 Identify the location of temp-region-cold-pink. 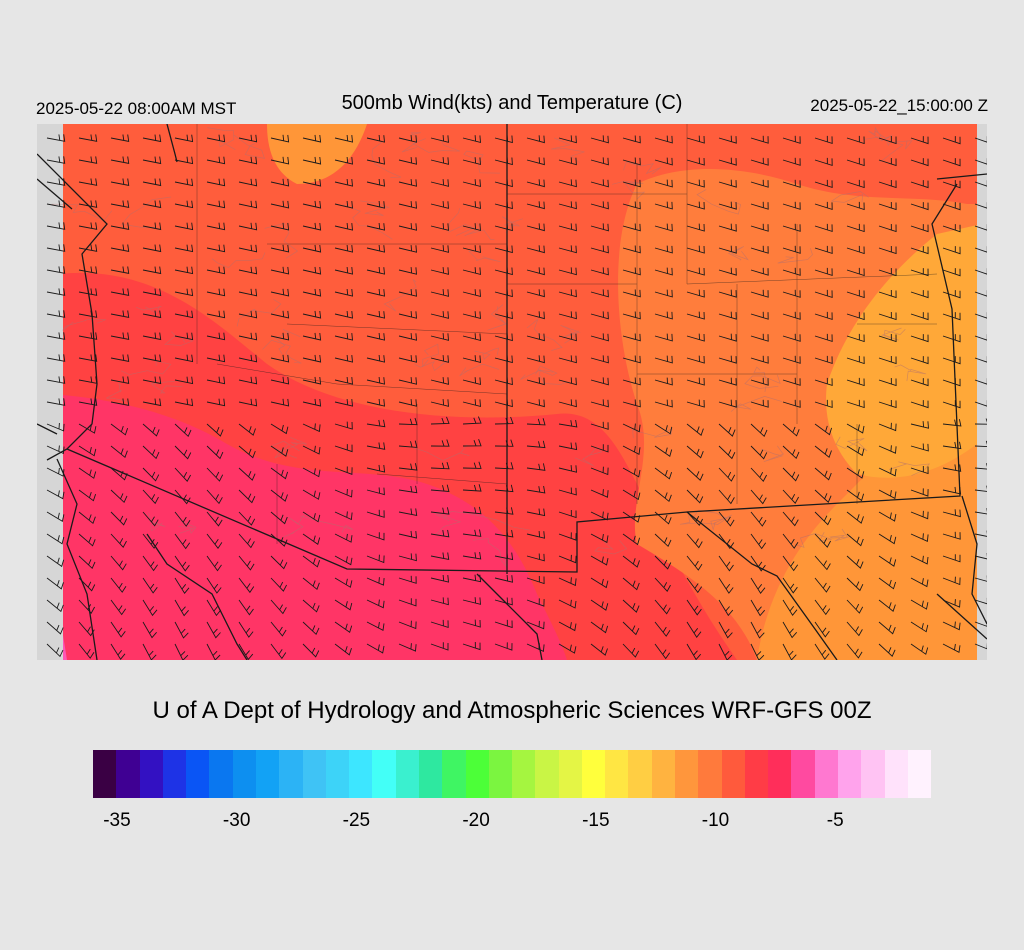
(307, 527).